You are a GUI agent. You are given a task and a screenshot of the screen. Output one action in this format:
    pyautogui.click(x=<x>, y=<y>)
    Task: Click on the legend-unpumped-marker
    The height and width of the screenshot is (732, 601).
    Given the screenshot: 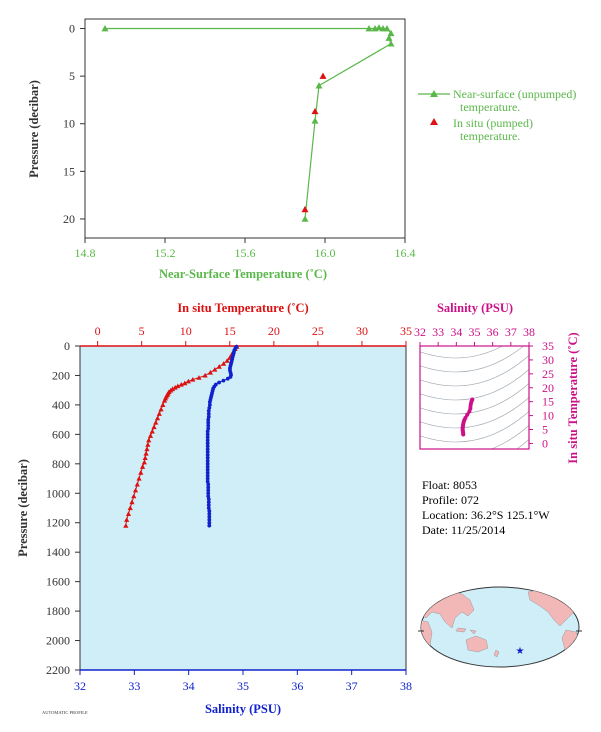 What is the action you would take?
    pyautogui.click(x=434, y=93)
    